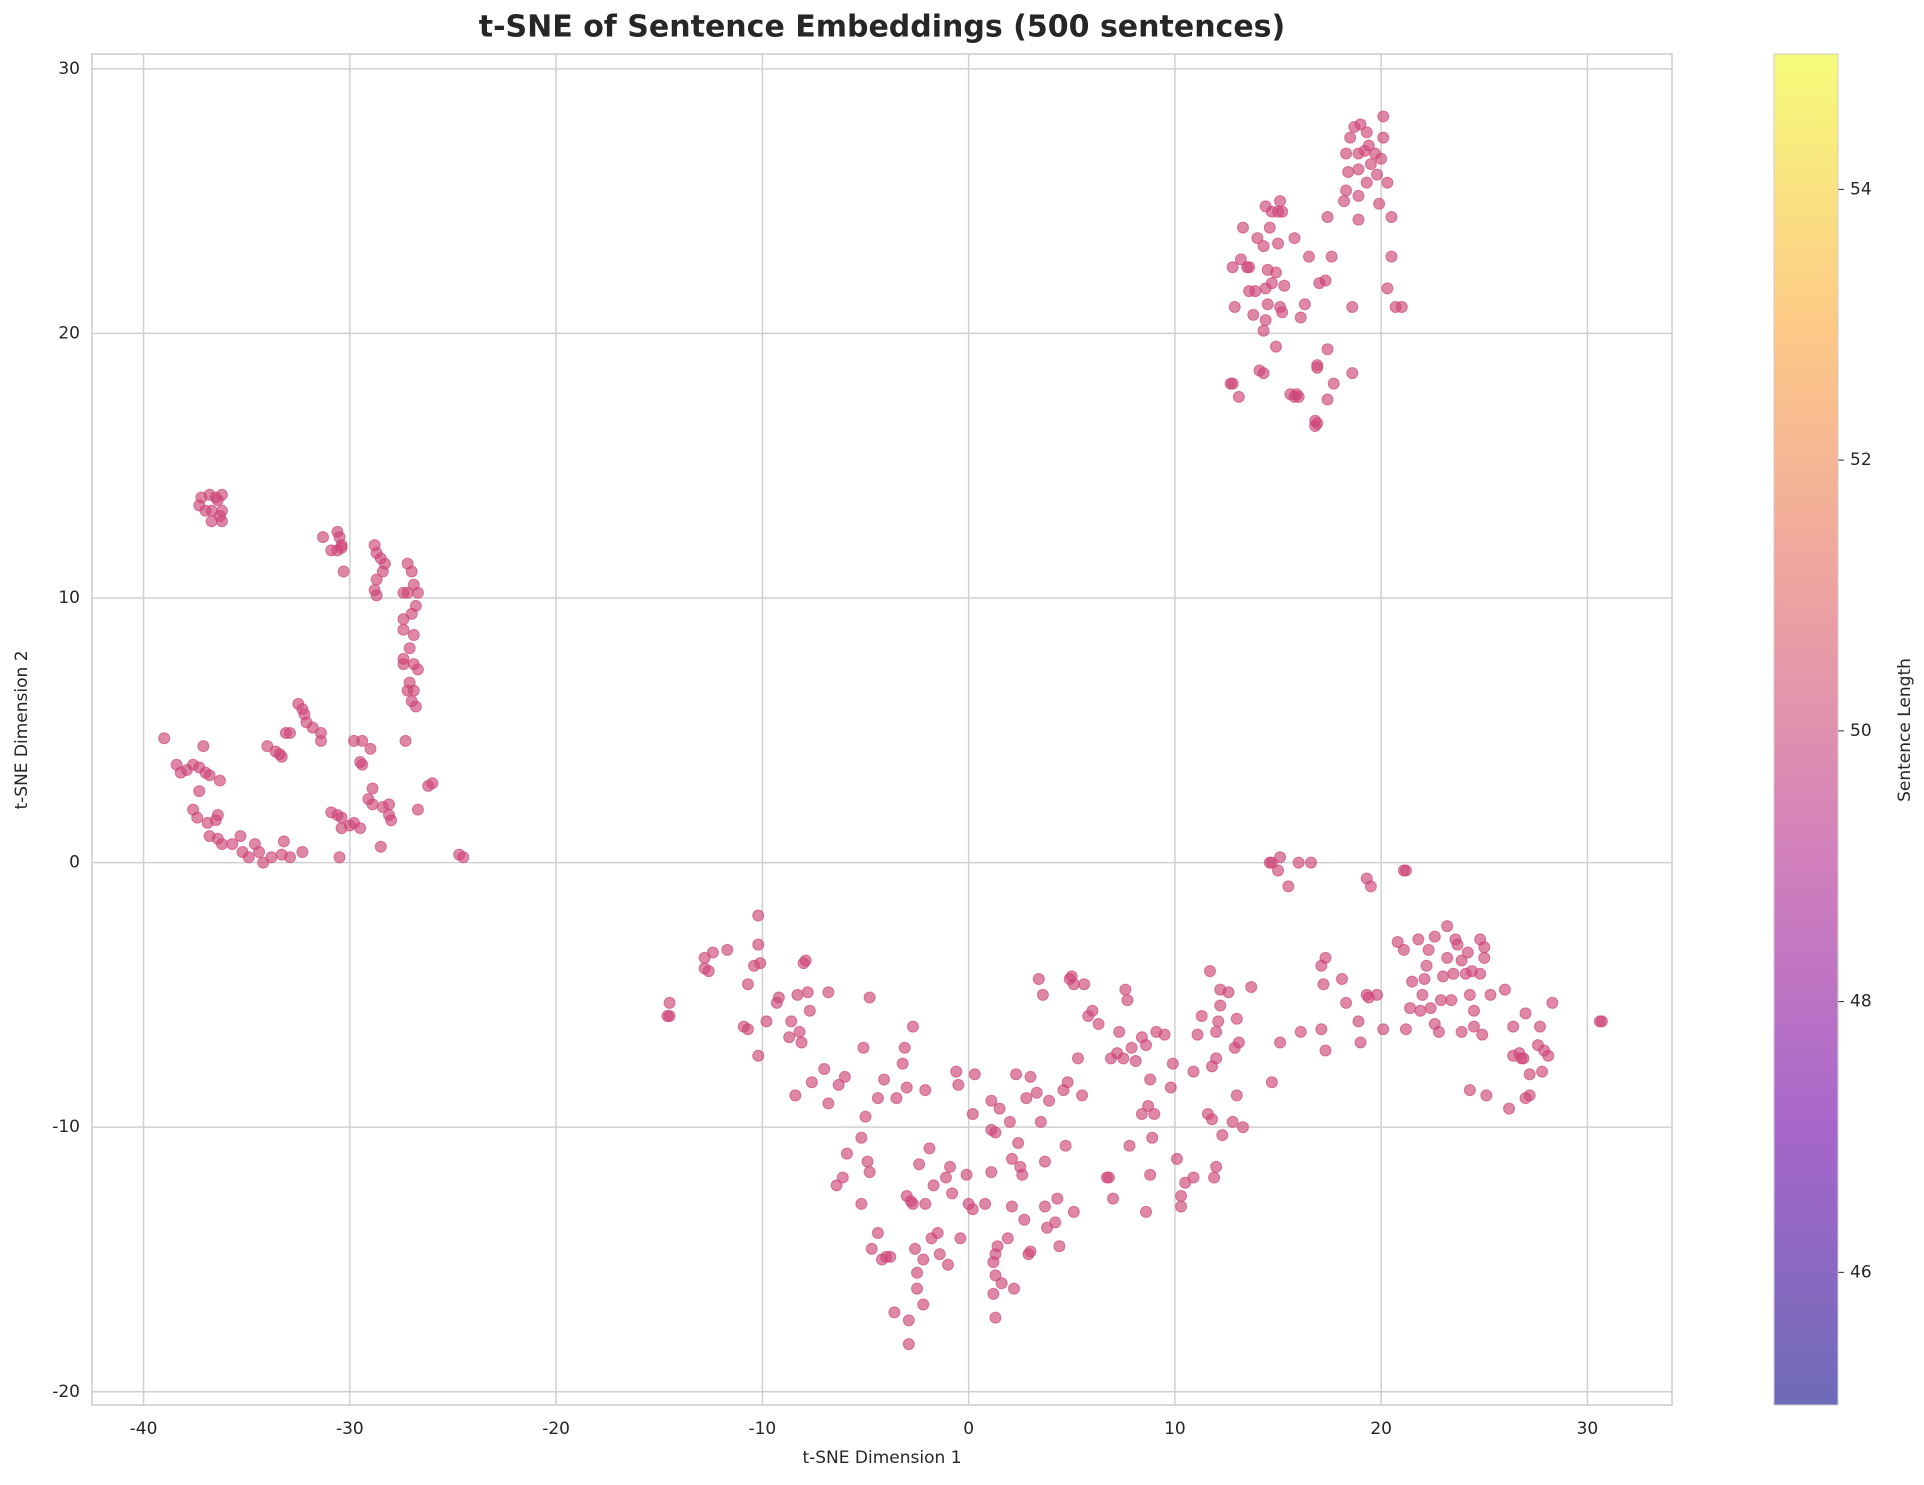 The width and height of the screenshot is (1924, 1485). What do you see at coordinates (74, 863) in the screenshot?
I see `y-tick-label: 0` at bounding box center [74, 863].